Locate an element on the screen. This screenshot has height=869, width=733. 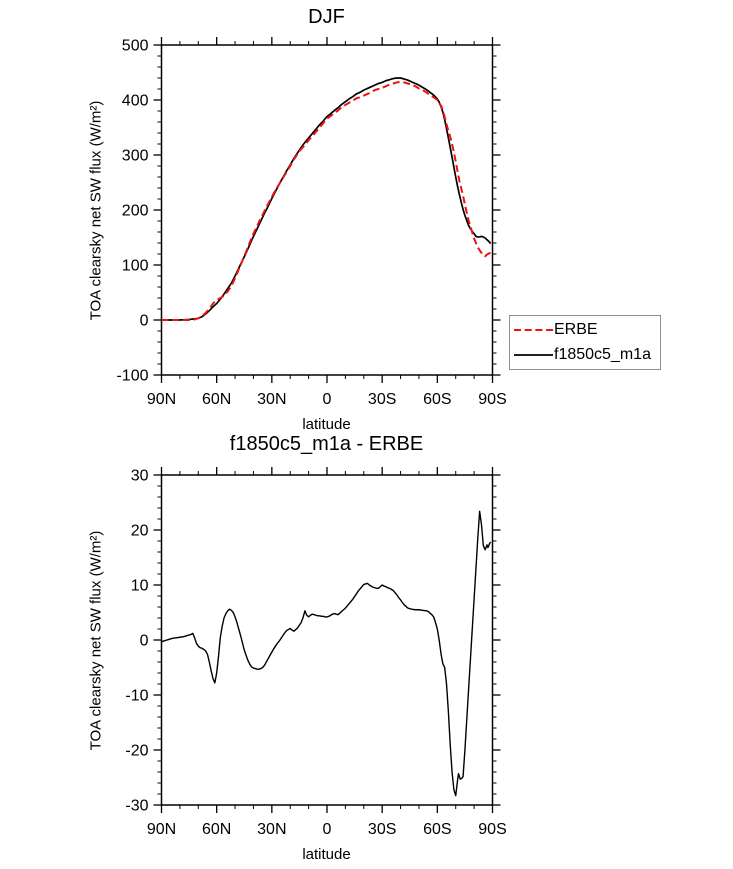
model-solid-line-sample is located at coordinates (533, 354).